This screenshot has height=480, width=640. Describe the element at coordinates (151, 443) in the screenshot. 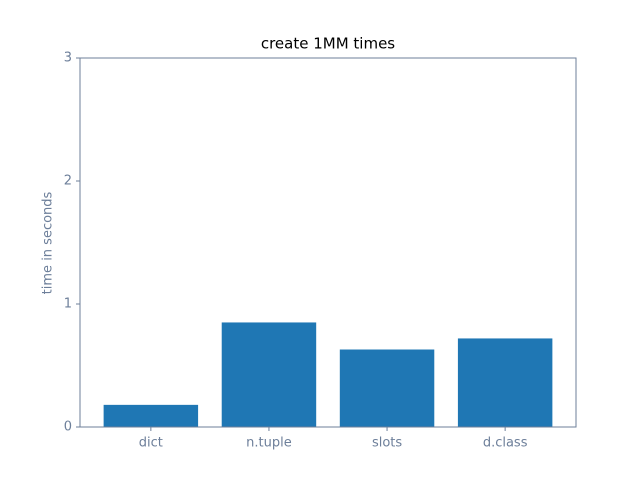

I see `x-tick-label: dict` at that location.